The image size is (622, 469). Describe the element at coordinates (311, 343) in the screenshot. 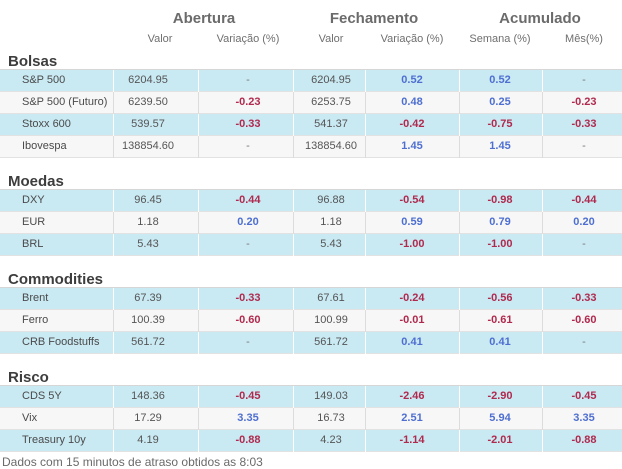

I see `table-row: CRB Foodstuffs 561.72 - 561.72 0.41 0.41 -` at that location.